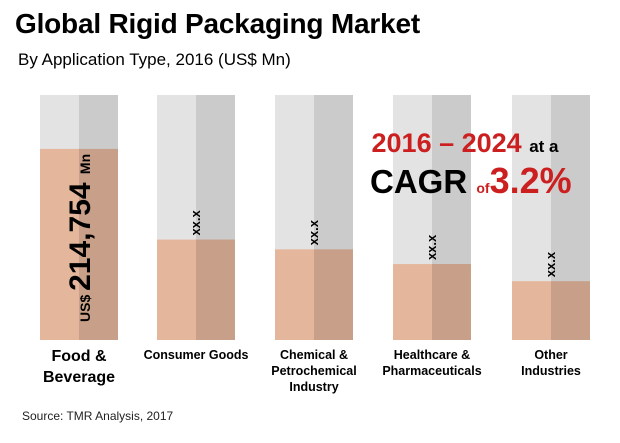 The height and width of the screenshot is (443, 620). What do you see at coordinates (314, 355) in the screenshot?
I see `category-label: Chemical &` at bounding box center [314, 355].